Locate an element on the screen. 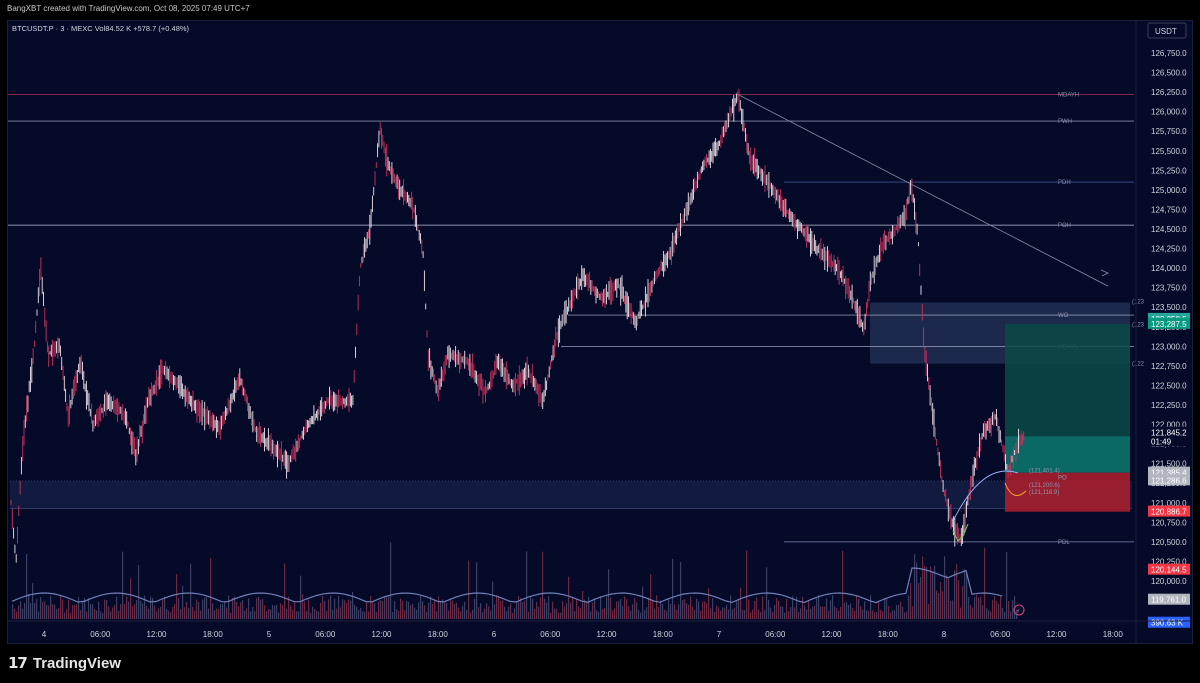 The image size is (1200, 683). level-label-poh: POH is located at coordinates (1064, 226).